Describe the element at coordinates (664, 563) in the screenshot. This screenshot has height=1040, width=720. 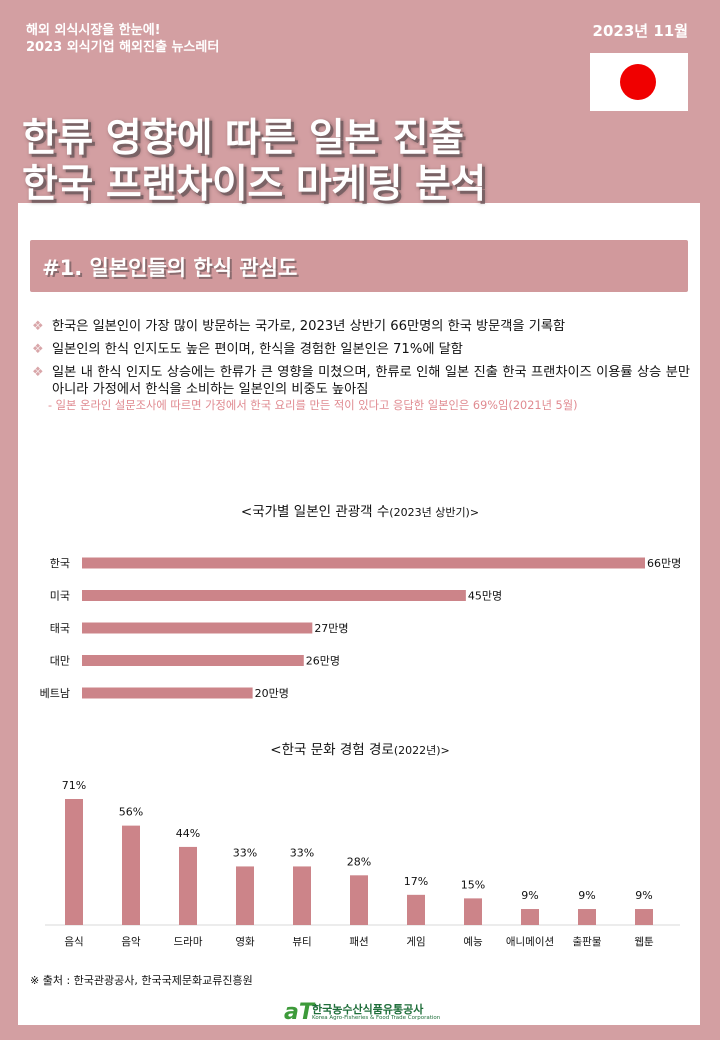
I see `h-bar-value-label: 66만명` at that location.